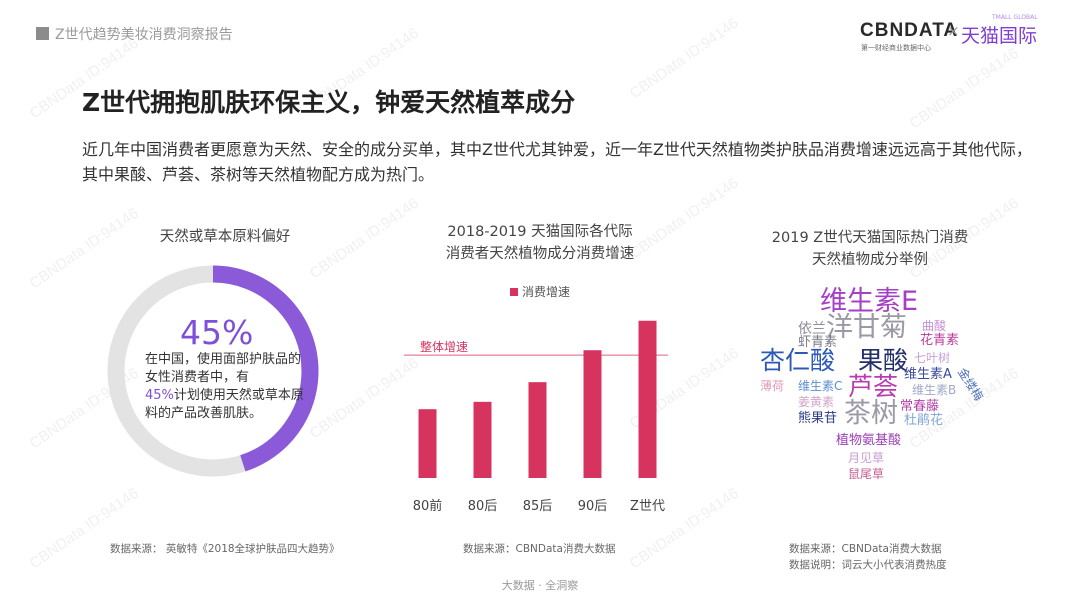  I want to click on bar-chart-title: 2018-2019 天猫国际各代际 消费者天然植物成分消费增速, so click(540, 243).